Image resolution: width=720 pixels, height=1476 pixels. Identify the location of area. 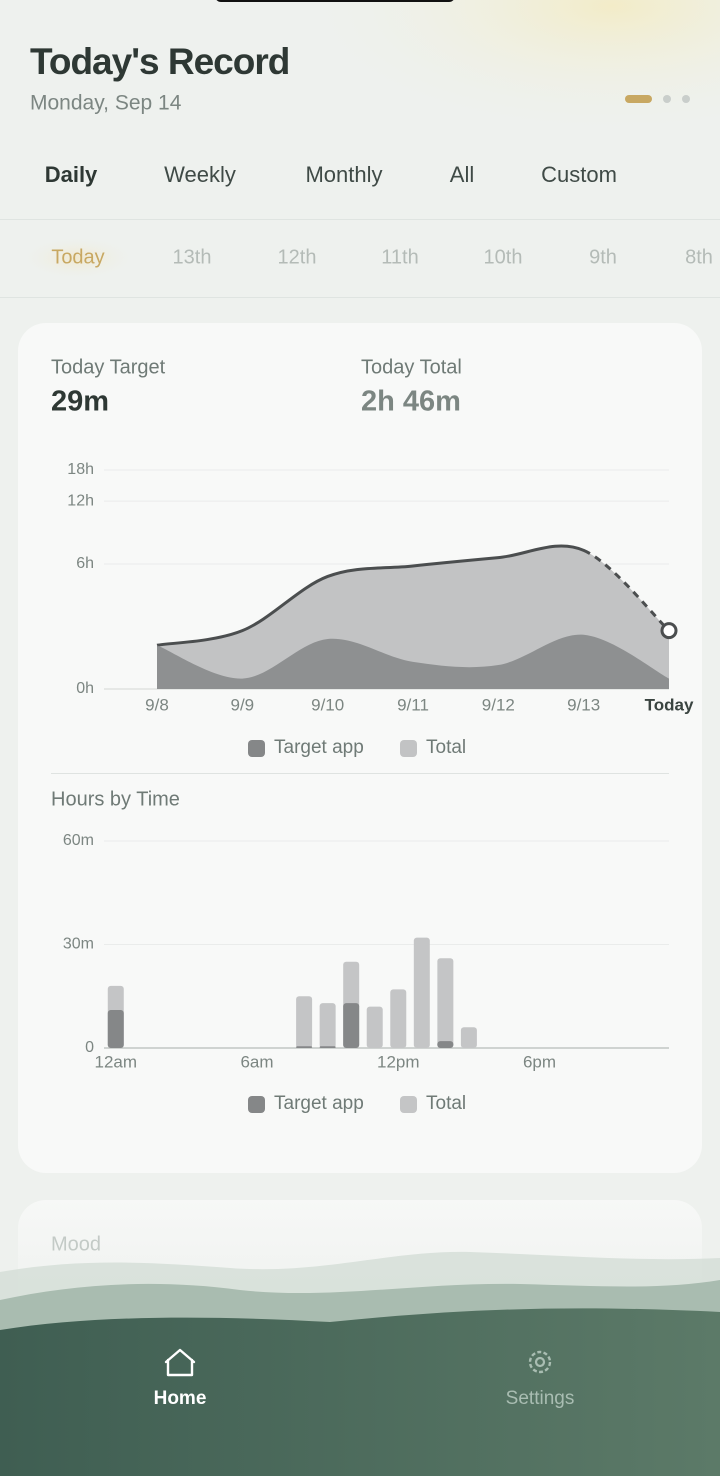
(413, 661).